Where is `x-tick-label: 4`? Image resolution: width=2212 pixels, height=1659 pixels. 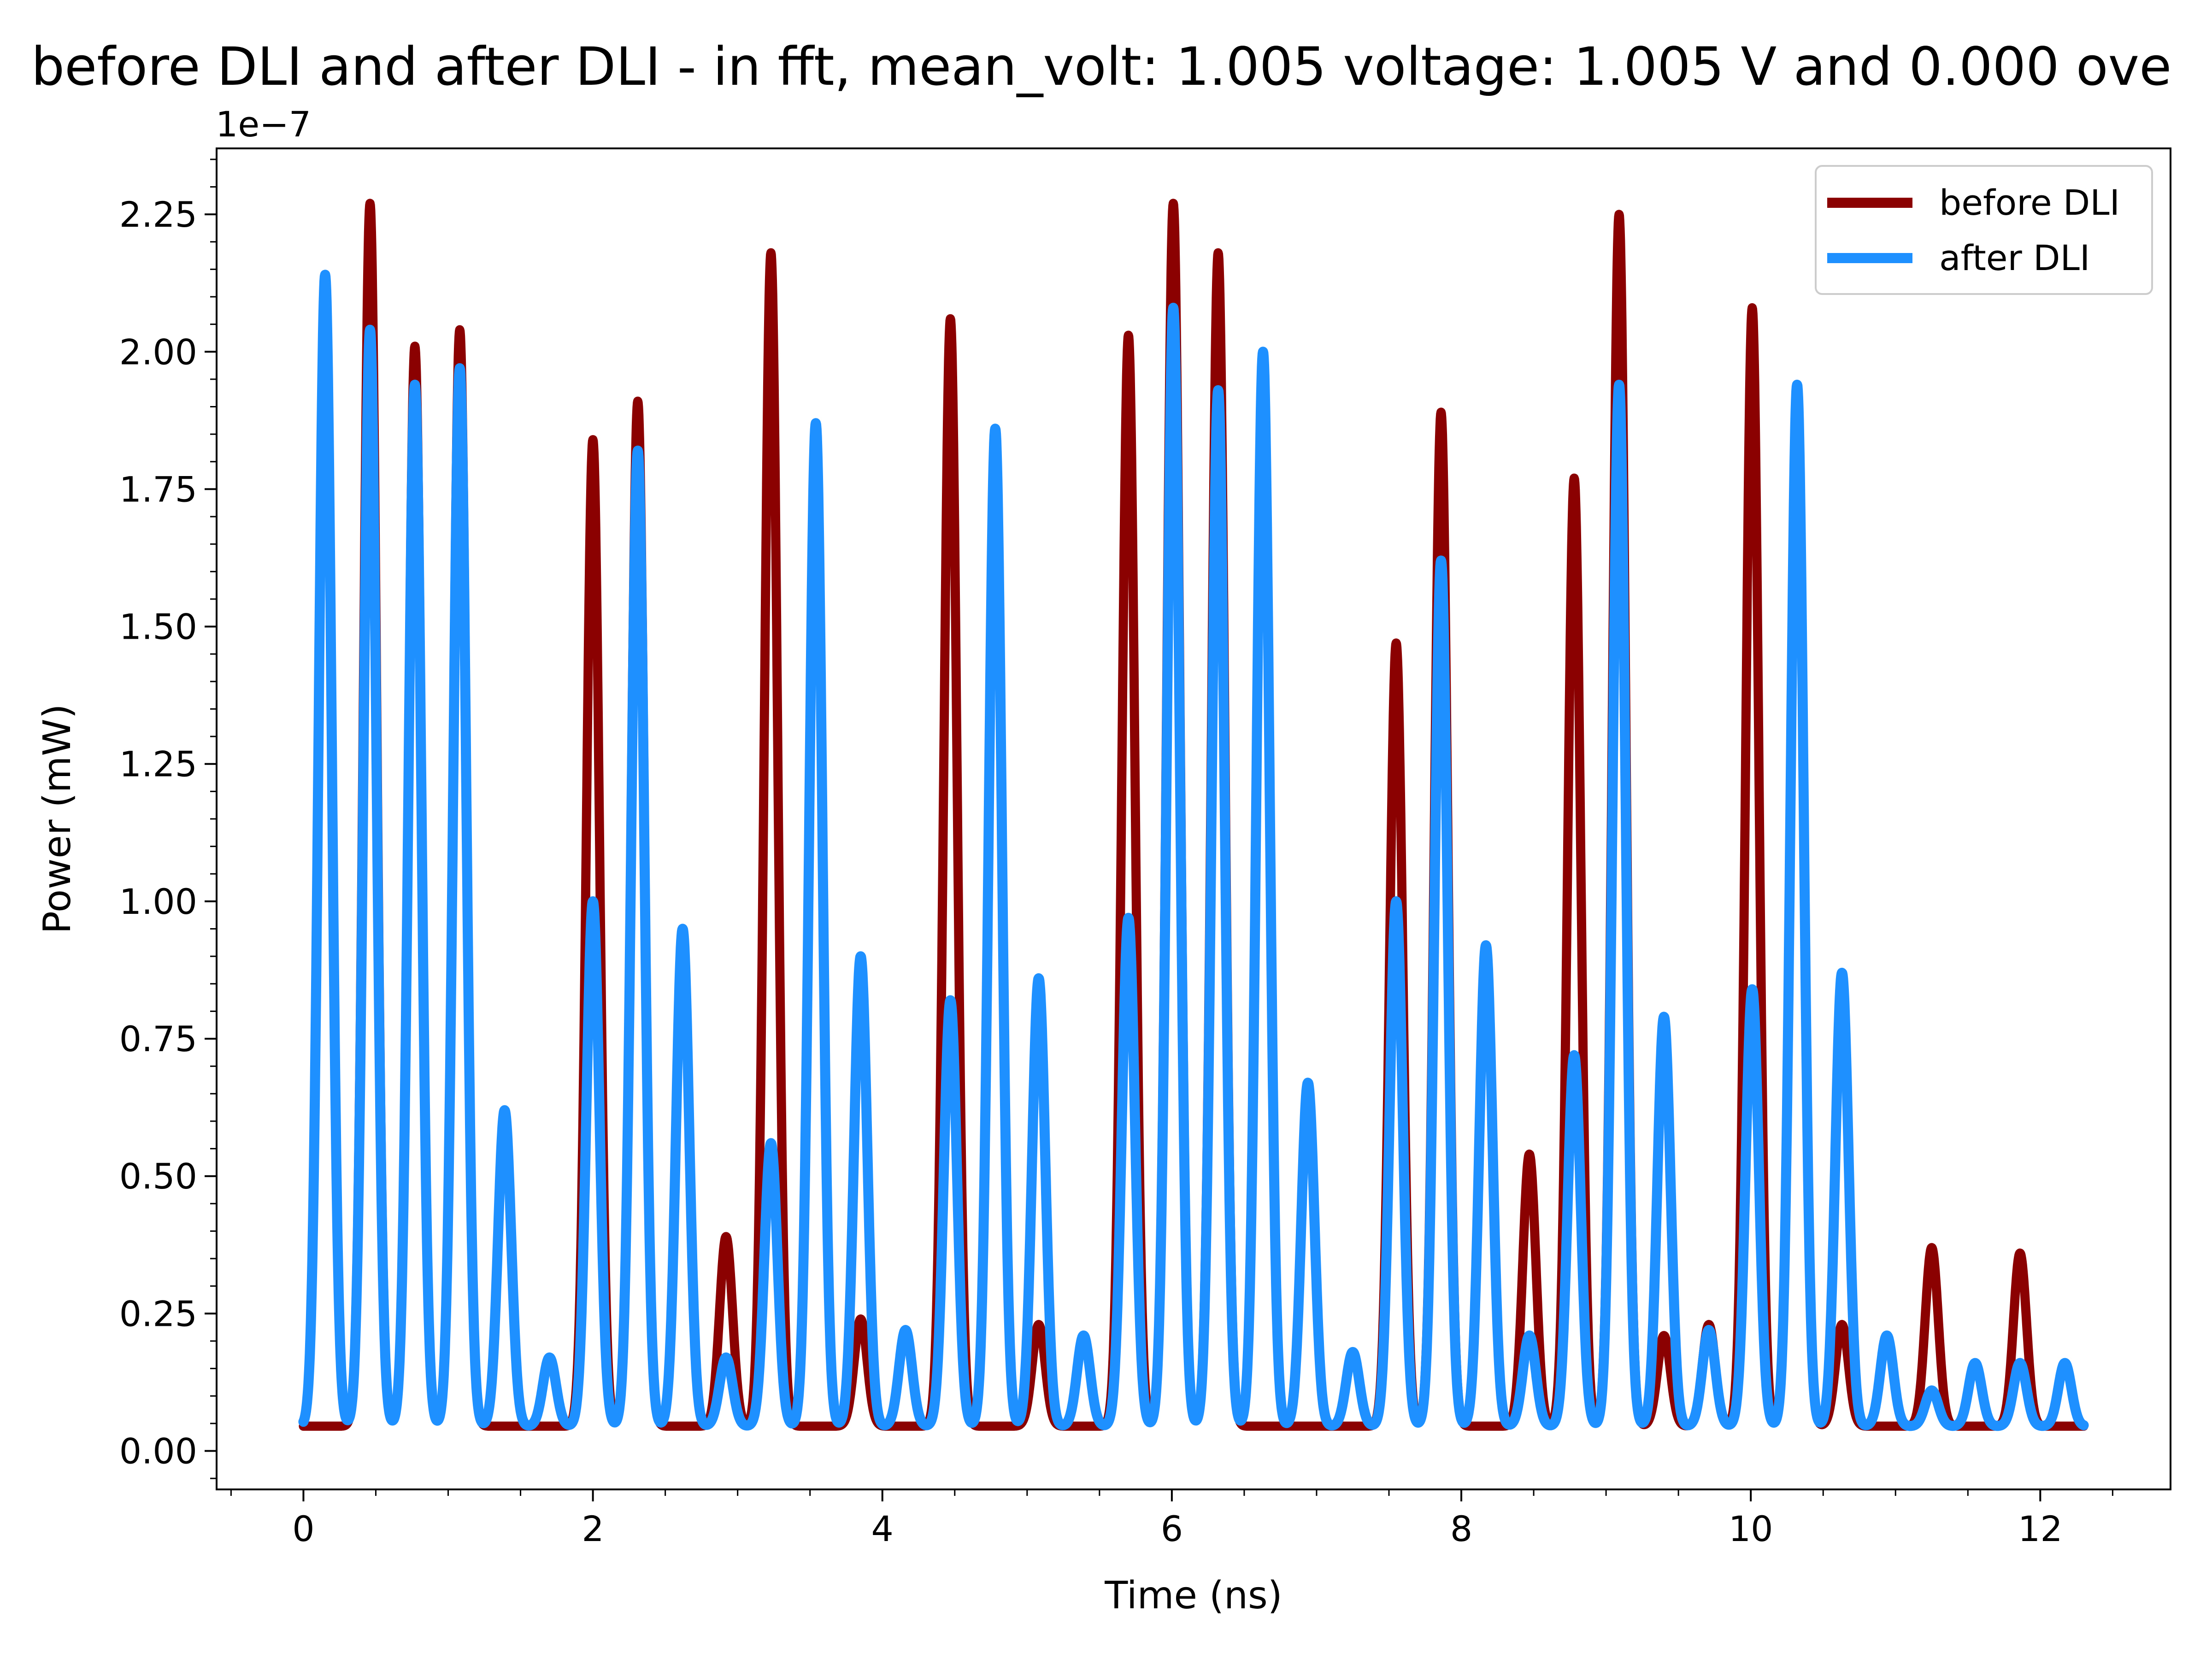
x-tick-label: 4 is located at coordinates (882, 1528).